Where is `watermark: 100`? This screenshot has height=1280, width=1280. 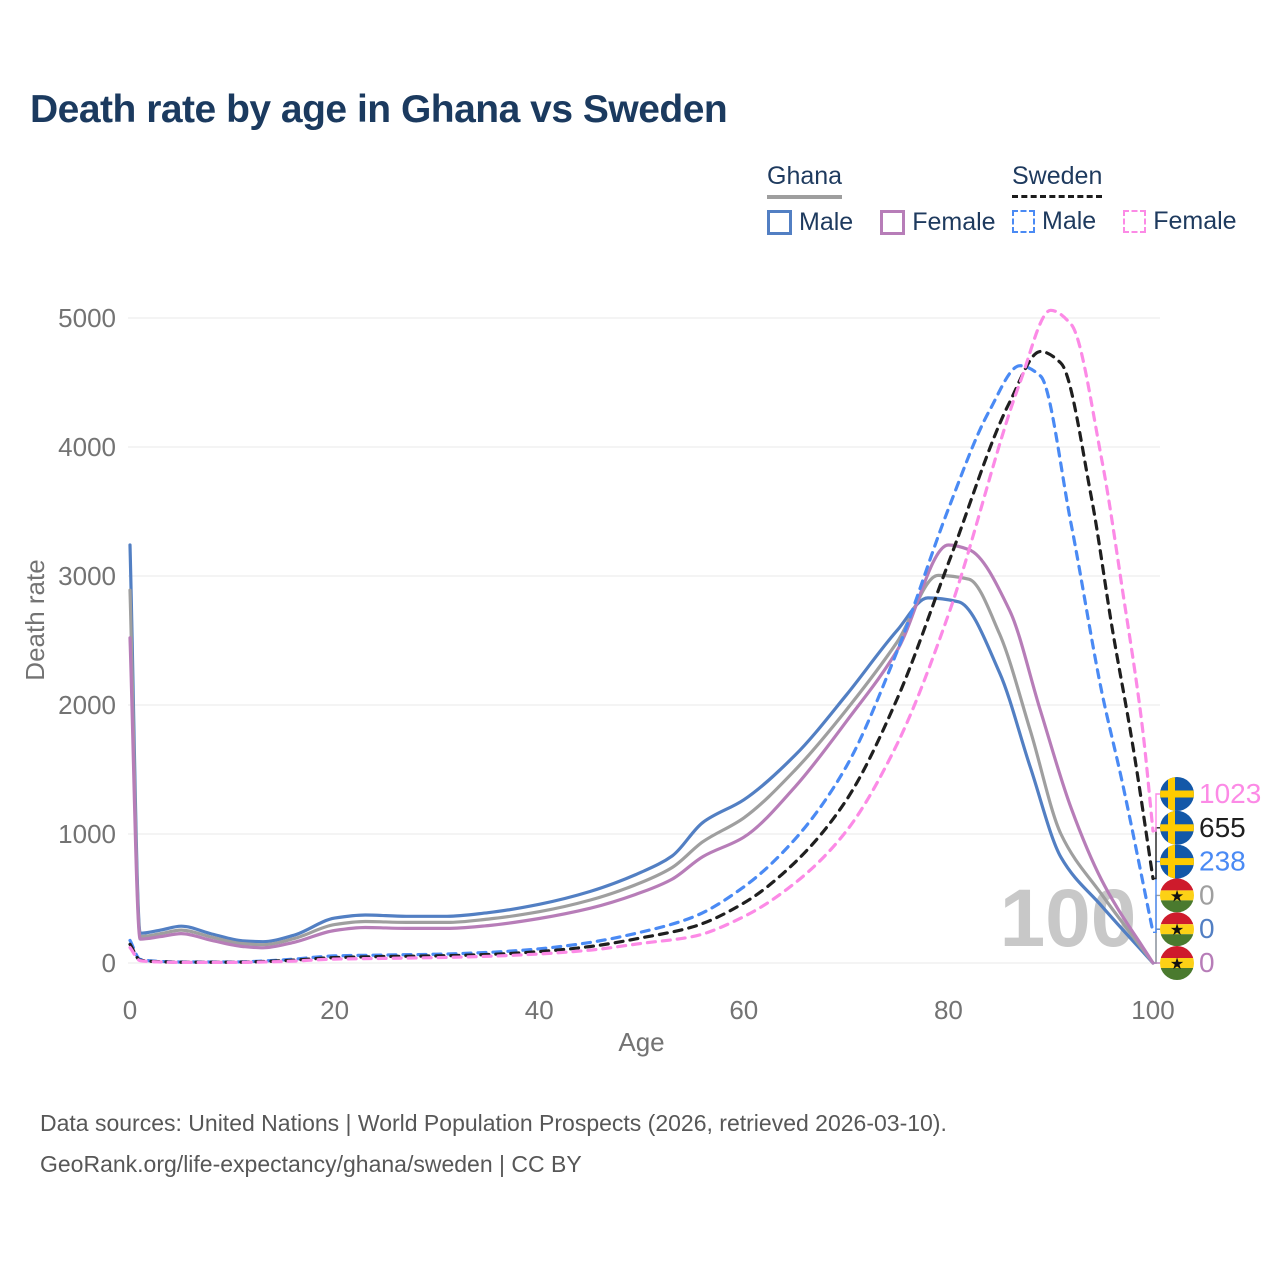 watermark: 100 is located at coordinates (1068, 918).